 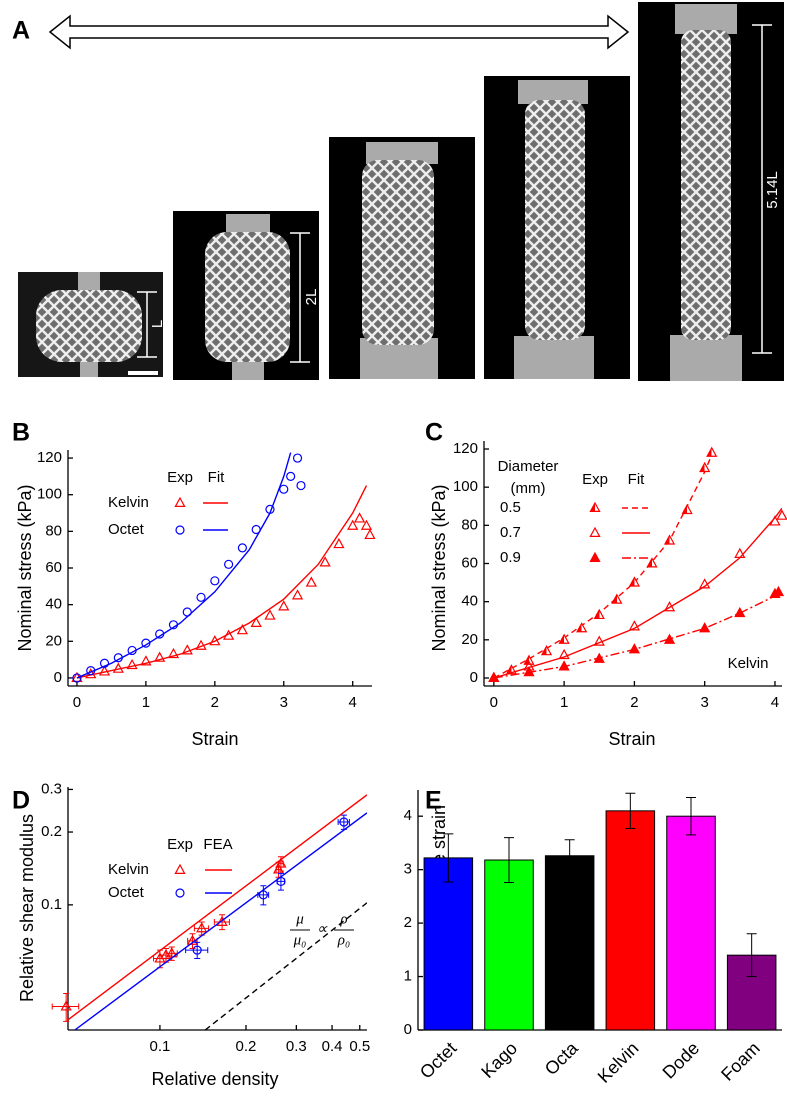 What do you see at coordinates (494, 702) in the screenshot?
I see `x-tick-label: 0` at bounding box center [494, 702].